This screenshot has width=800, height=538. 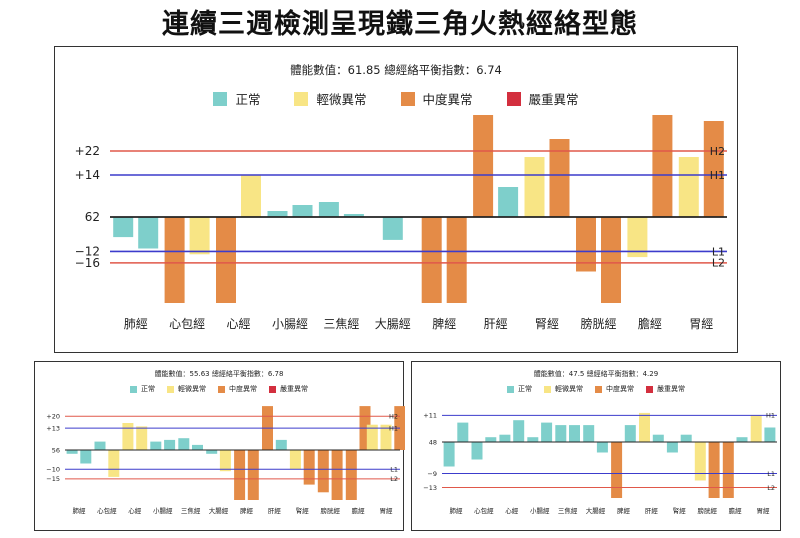 I want to click on ref-line-label: L1, so click(x=771, y=474).